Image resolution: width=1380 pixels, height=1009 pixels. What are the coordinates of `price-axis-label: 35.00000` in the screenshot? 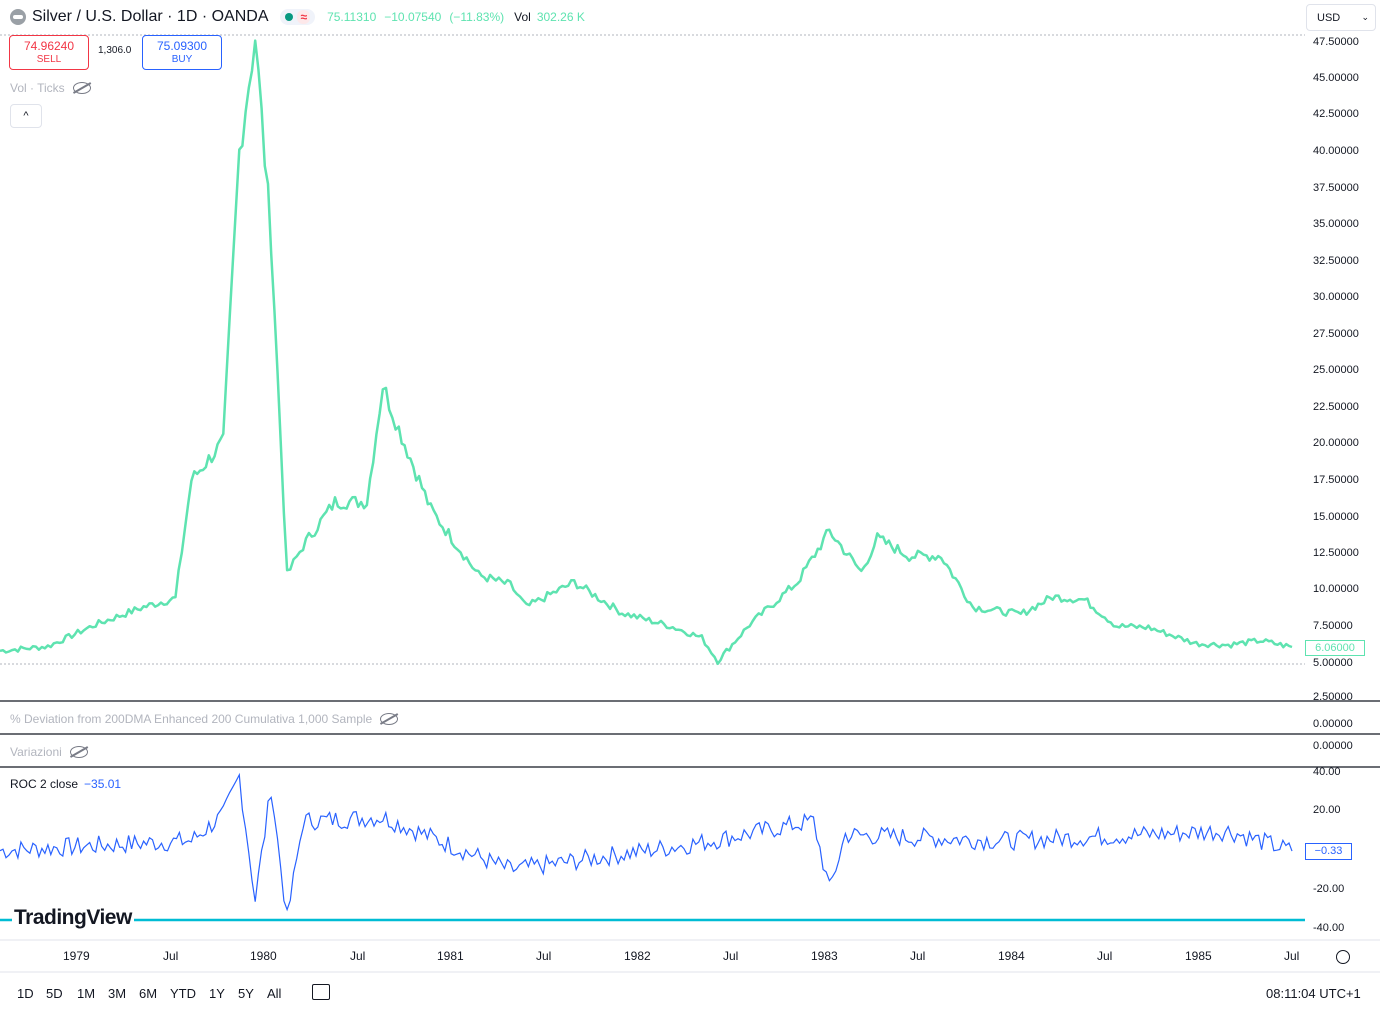 It's located at (1336, 224).